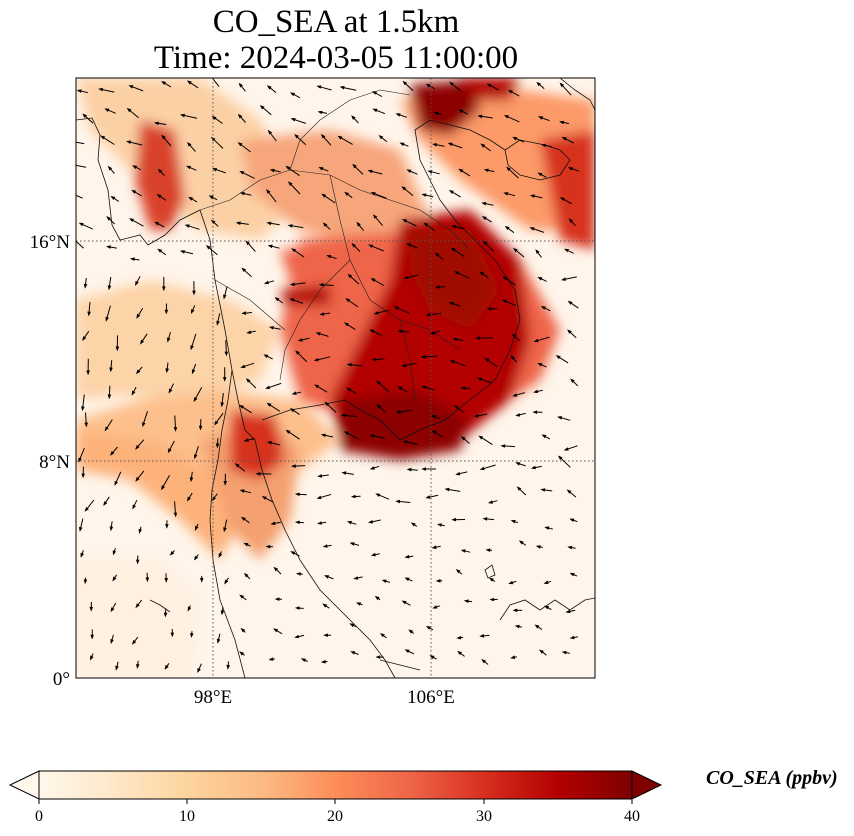 The width and height of the screenshot is (854, 836). Describe the element at coordinates (24, 785) in the screenshot. I see `colorbar-extend-low` at that location.